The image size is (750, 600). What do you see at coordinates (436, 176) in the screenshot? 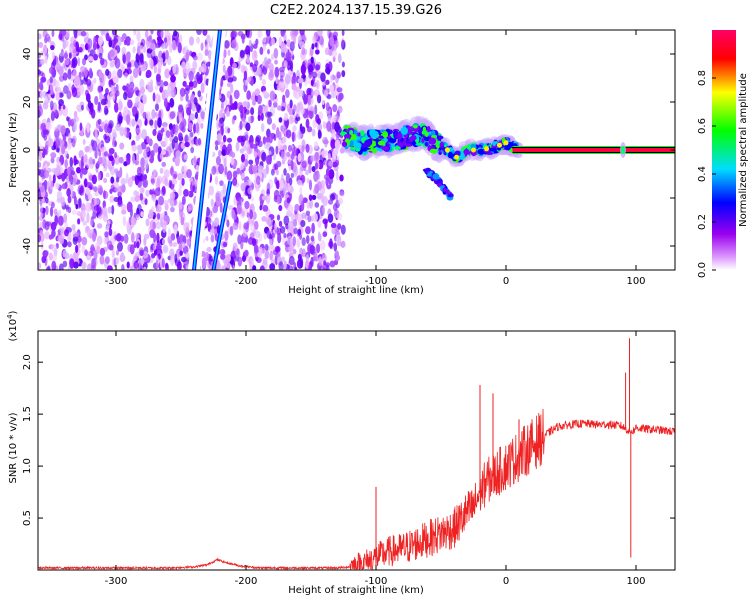
I see `lower-branch-blob` at bounding box center [436, 176].